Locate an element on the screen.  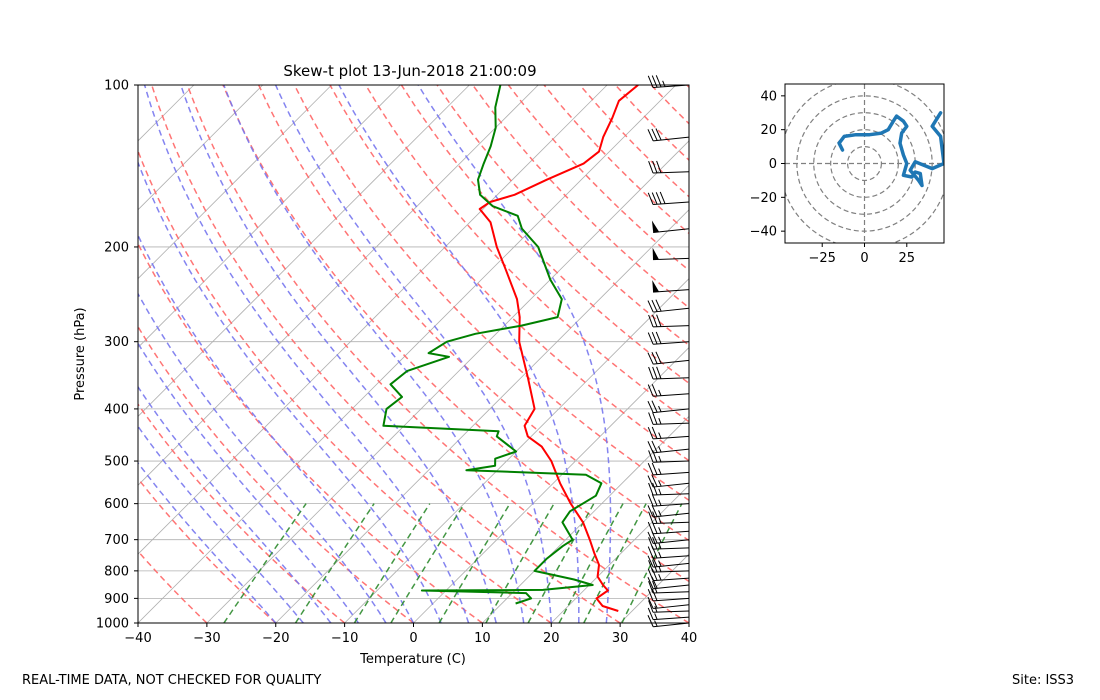
y-tick-label: 100 is located at coordinates (116, 86).